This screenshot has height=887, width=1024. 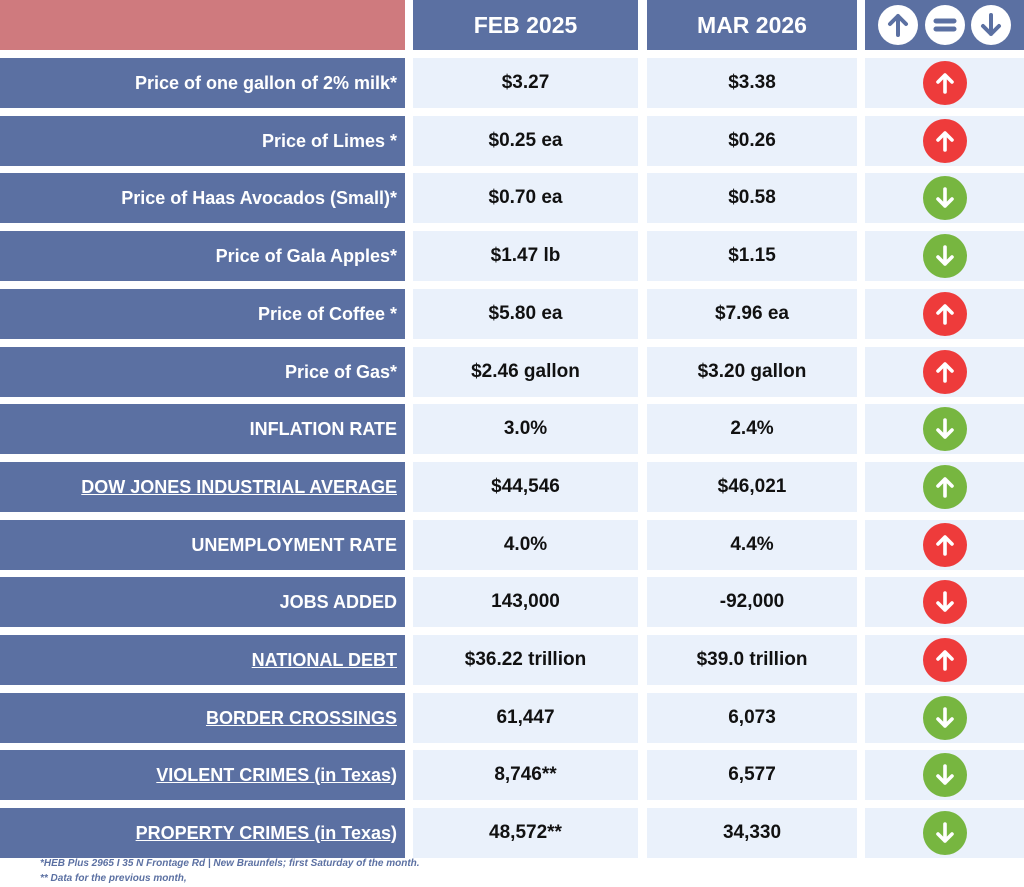 I want to click on value-feb-2025: 143,000, so click(x=525, y=602).